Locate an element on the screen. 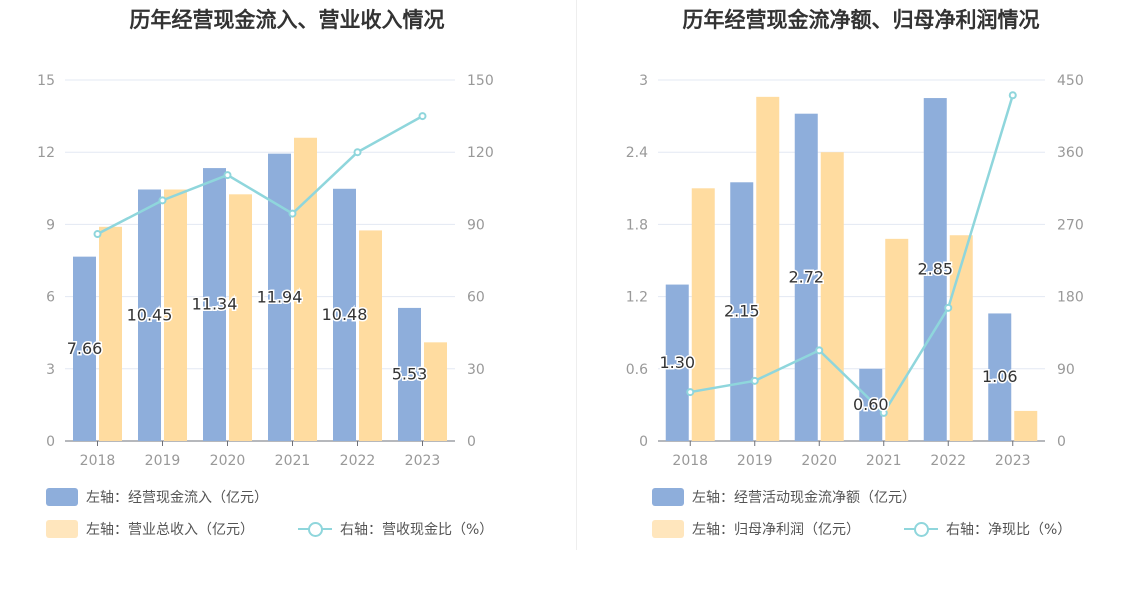  legend-swatch-blue is located at coordinates (668, 497).